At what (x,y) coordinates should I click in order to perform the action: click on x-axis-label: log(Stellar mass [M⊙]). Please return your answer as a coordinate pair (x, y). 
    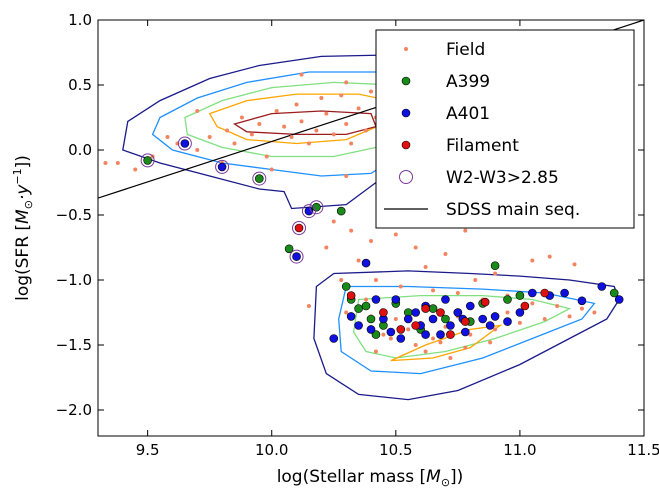
    Looking at the image, I should click on (370, 477).